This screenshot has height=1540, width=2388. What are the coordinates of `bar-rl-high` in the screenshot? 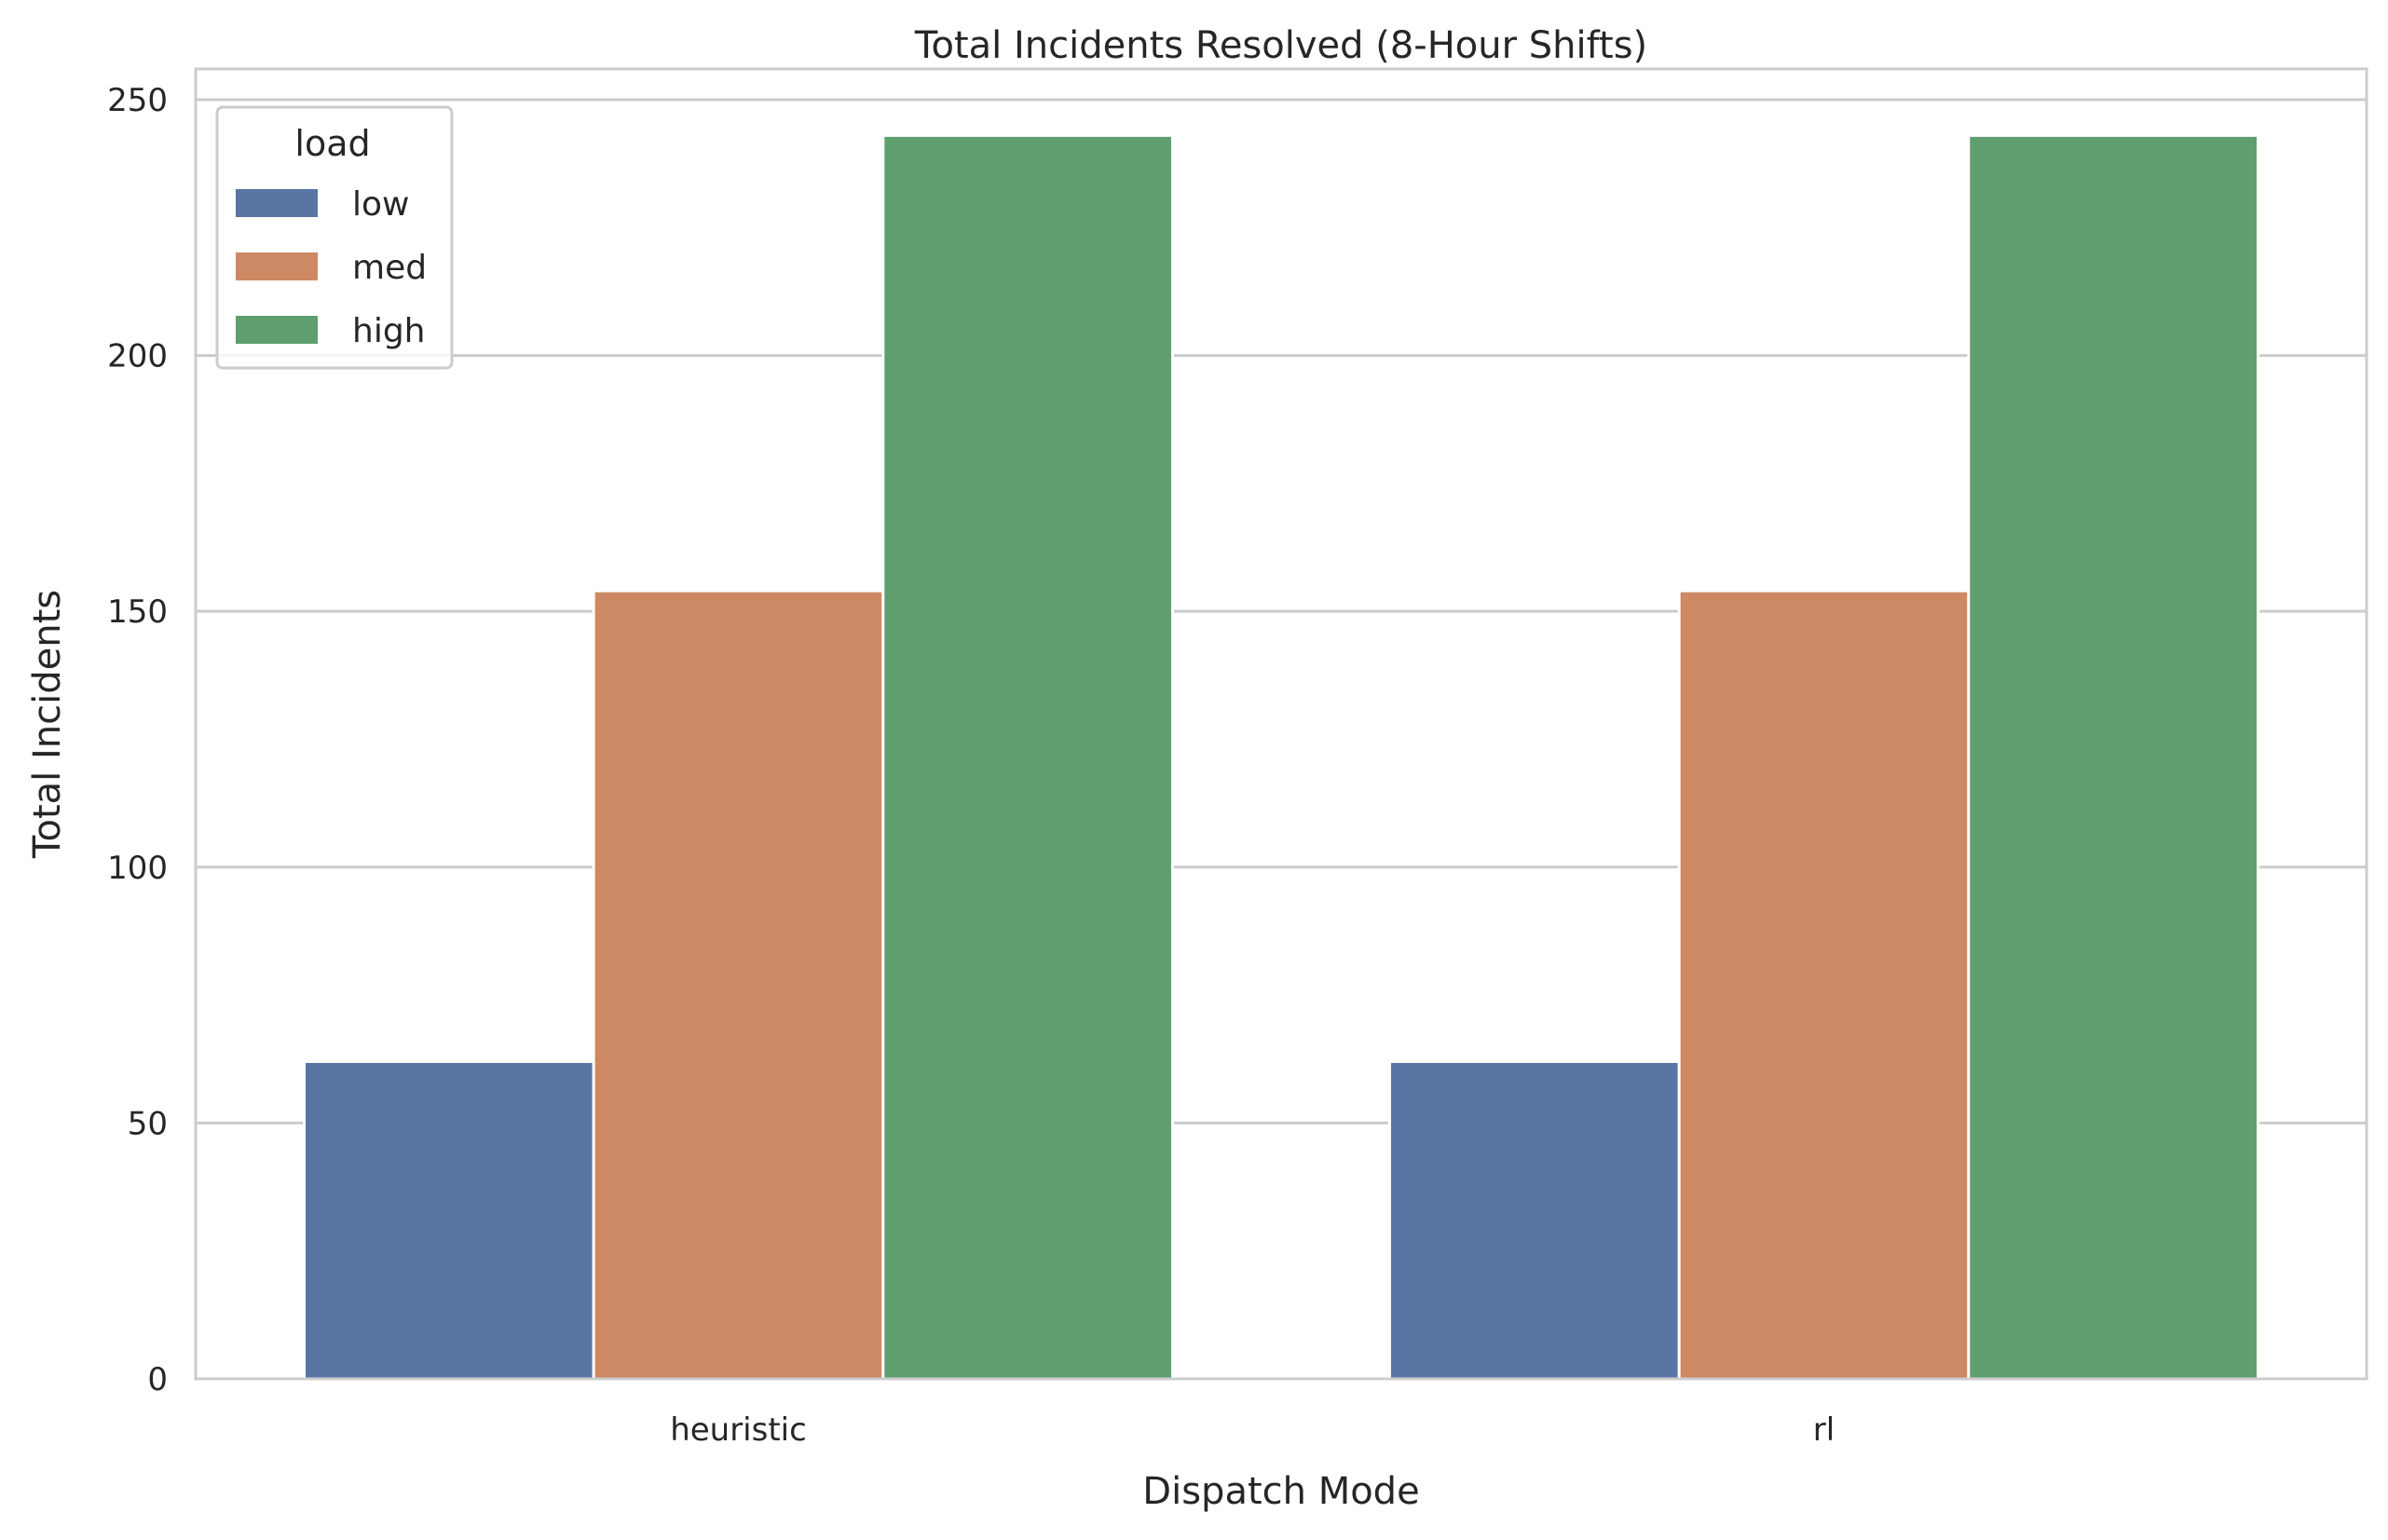 It's located at (2113, 757).